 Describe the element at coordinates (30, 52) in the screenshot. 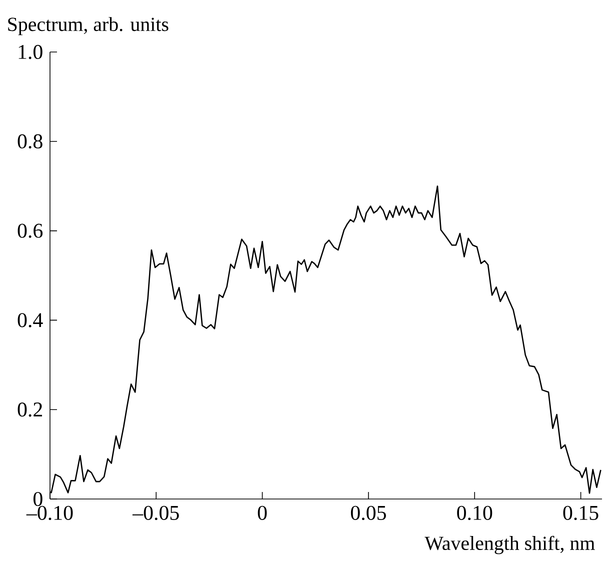

I see `y-tick-label: 1.0` at that location.